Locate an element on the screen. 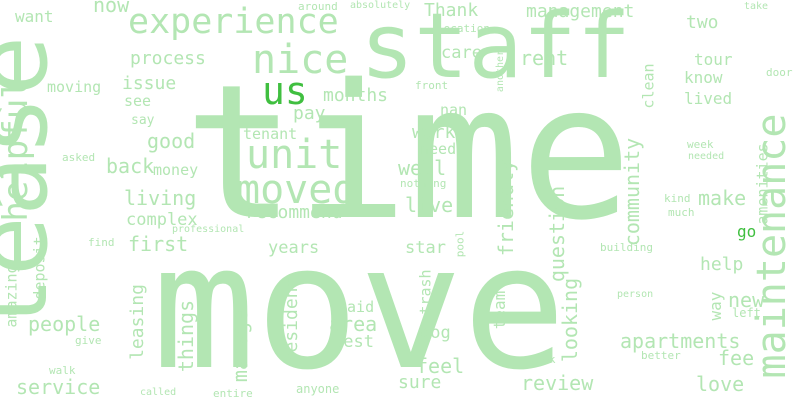 The height and width of the screenshot is (400, 800). word-well: well is located at coordinates (422, 168).